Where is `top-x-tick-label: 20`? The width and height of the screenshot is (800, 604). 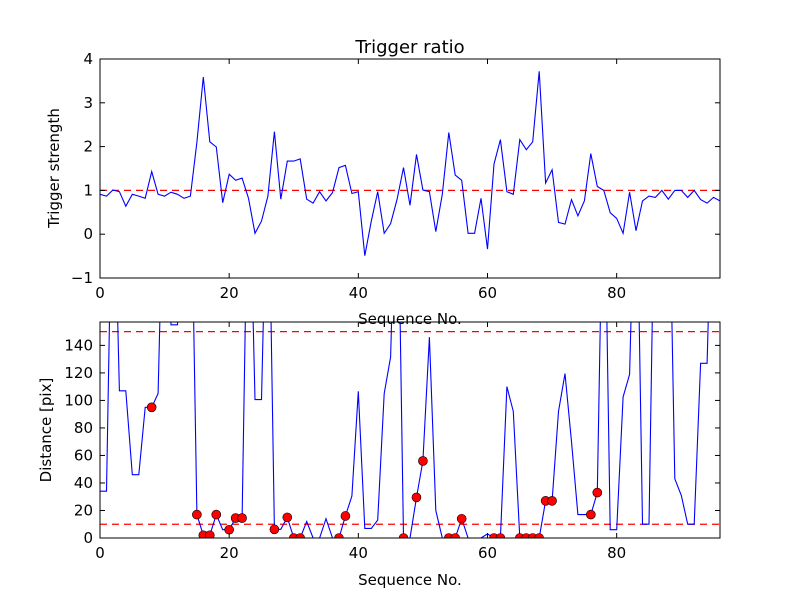 top-x-tick-label: 20 is located at coordinates (229, 293).